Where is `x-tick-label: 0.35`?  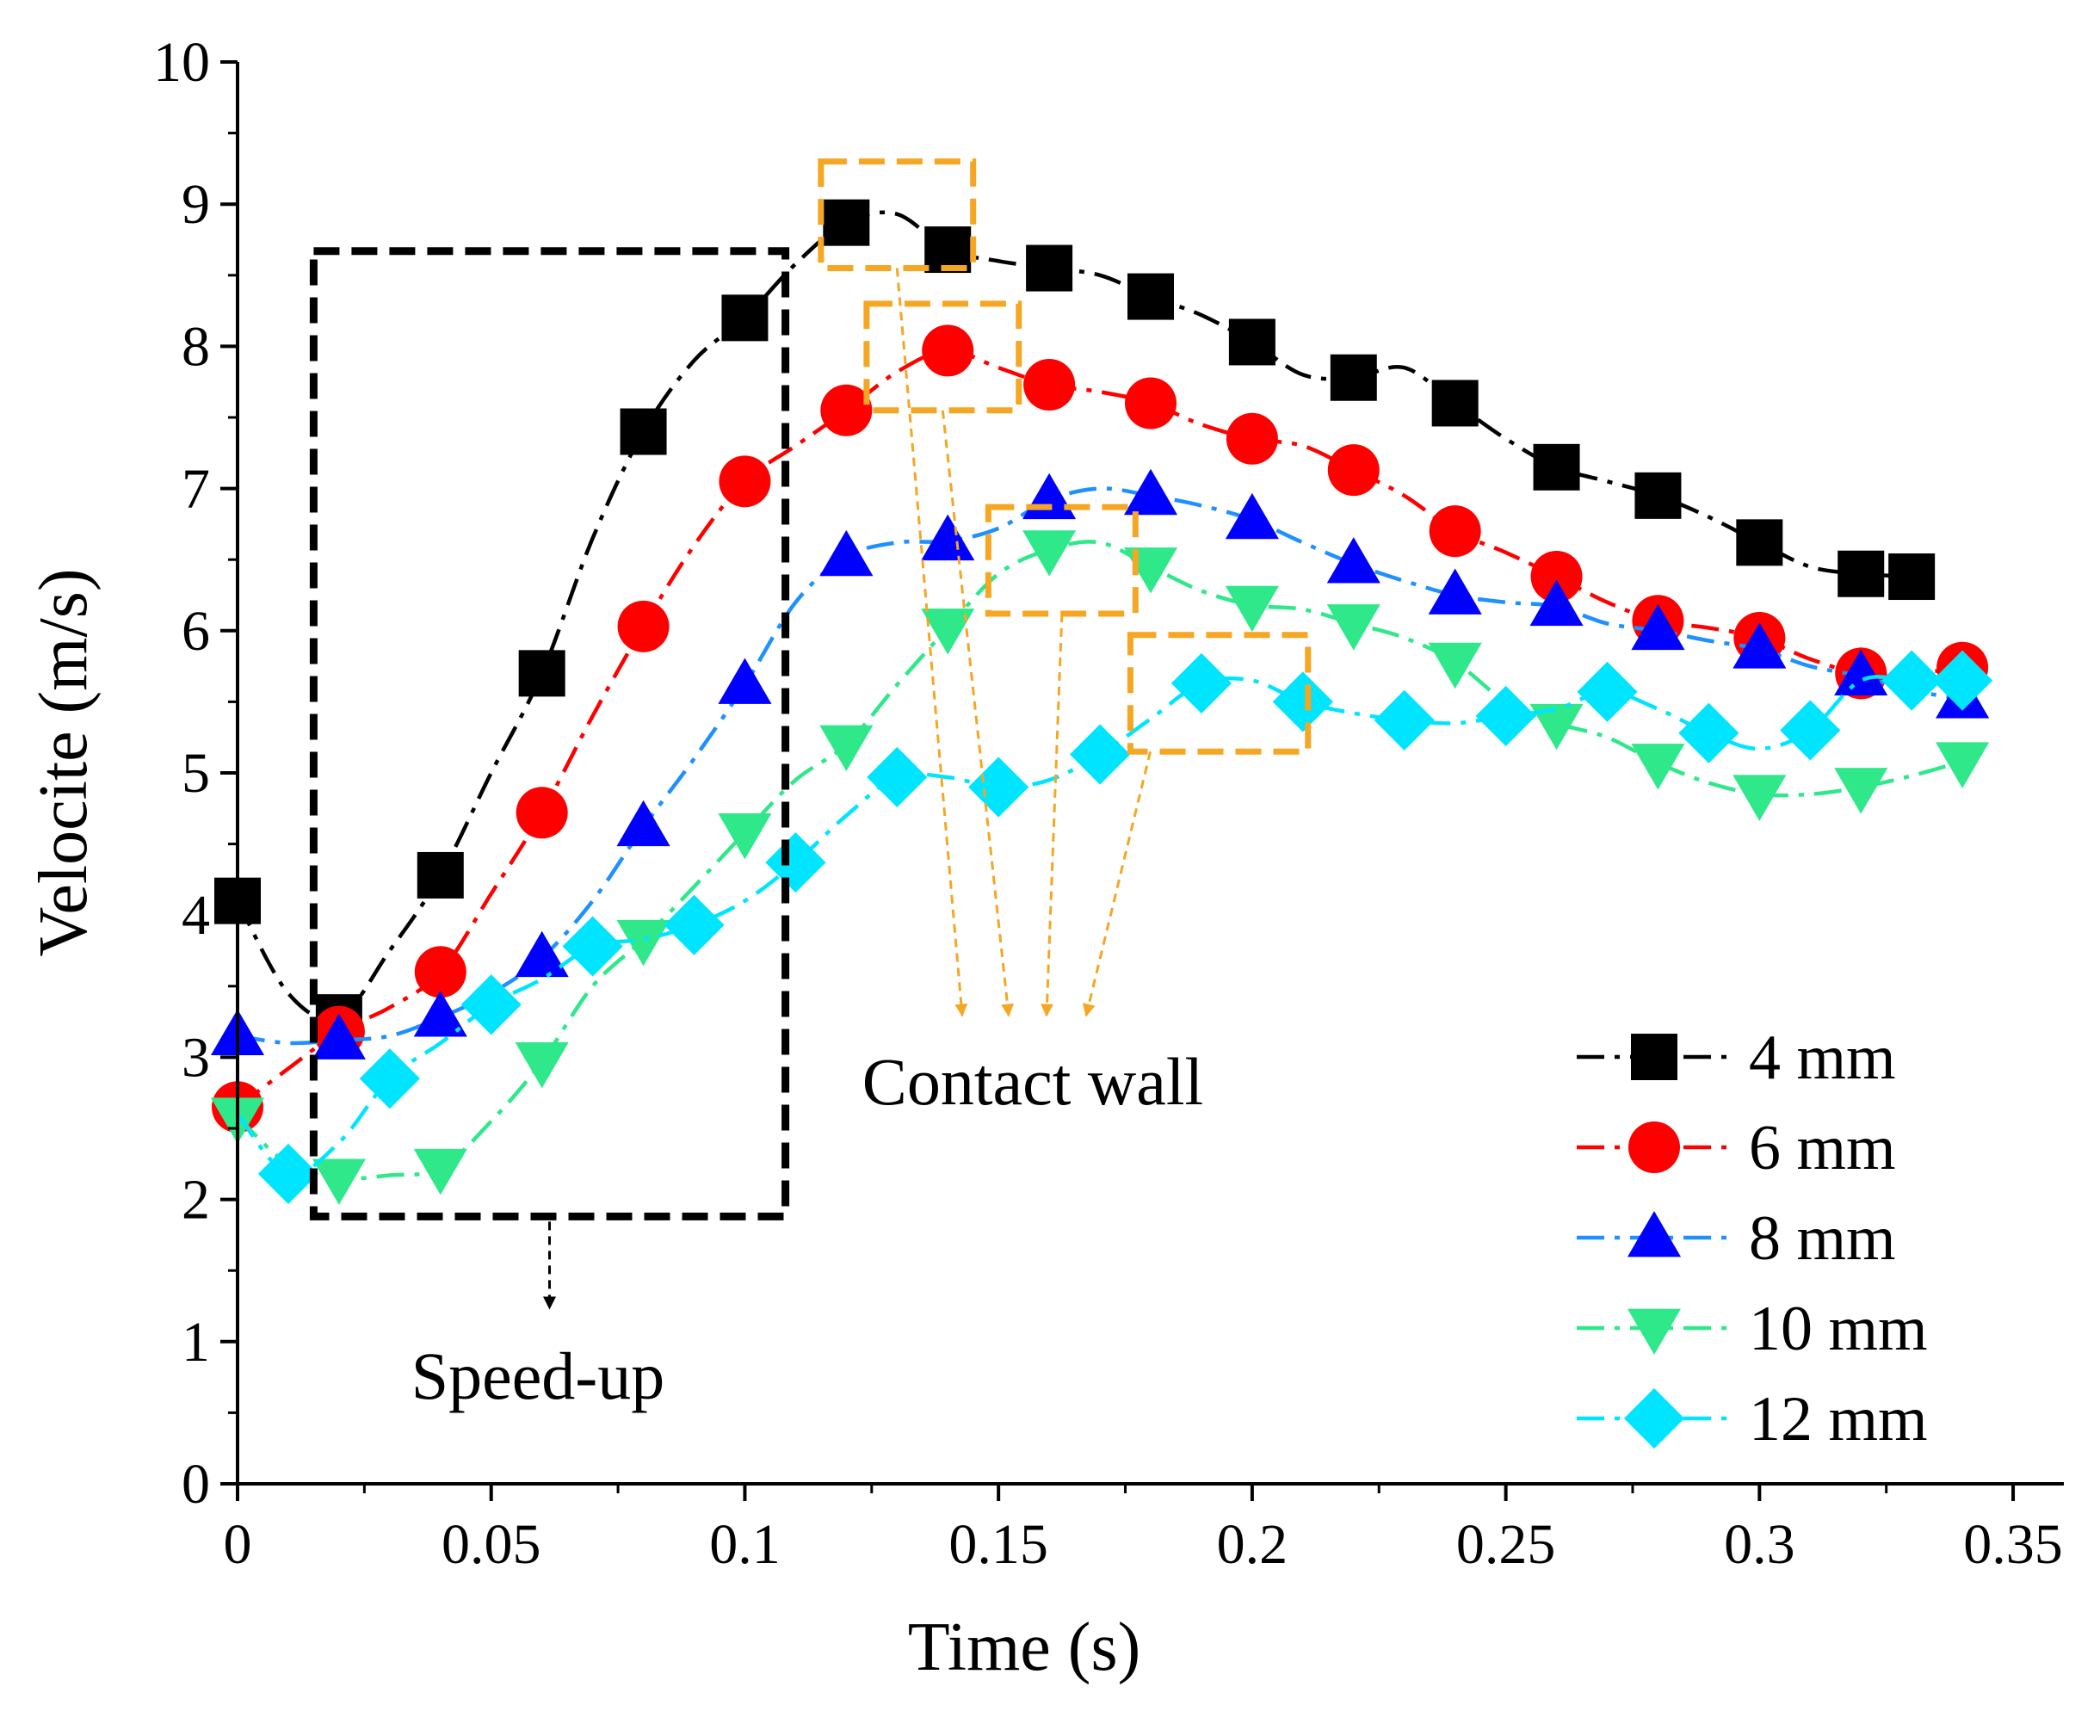 x-tick-label: 0.35 is located at coordinates (2013, 1544).